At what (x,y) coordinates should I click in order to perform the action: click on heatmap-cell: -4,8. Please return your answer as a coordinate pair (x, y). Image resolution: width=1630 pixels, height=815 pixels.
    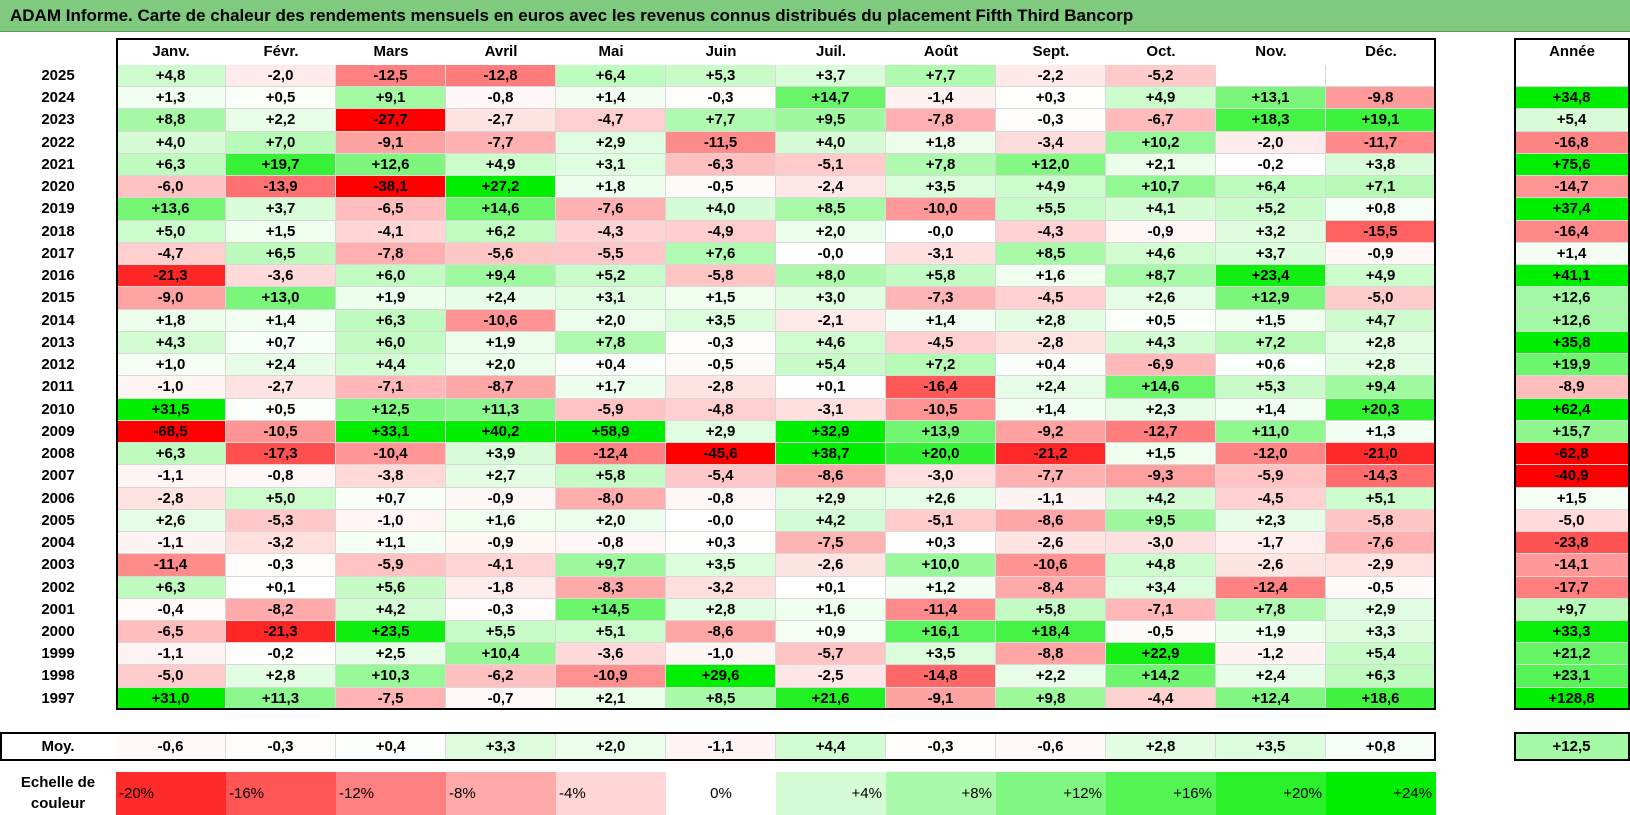
    Looking at the image, I should click on (721, 409).